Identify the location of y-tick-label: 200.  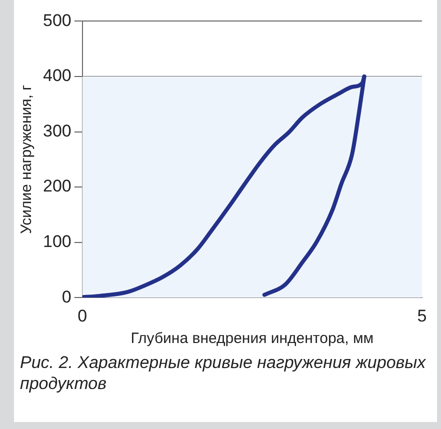
(57, 186).